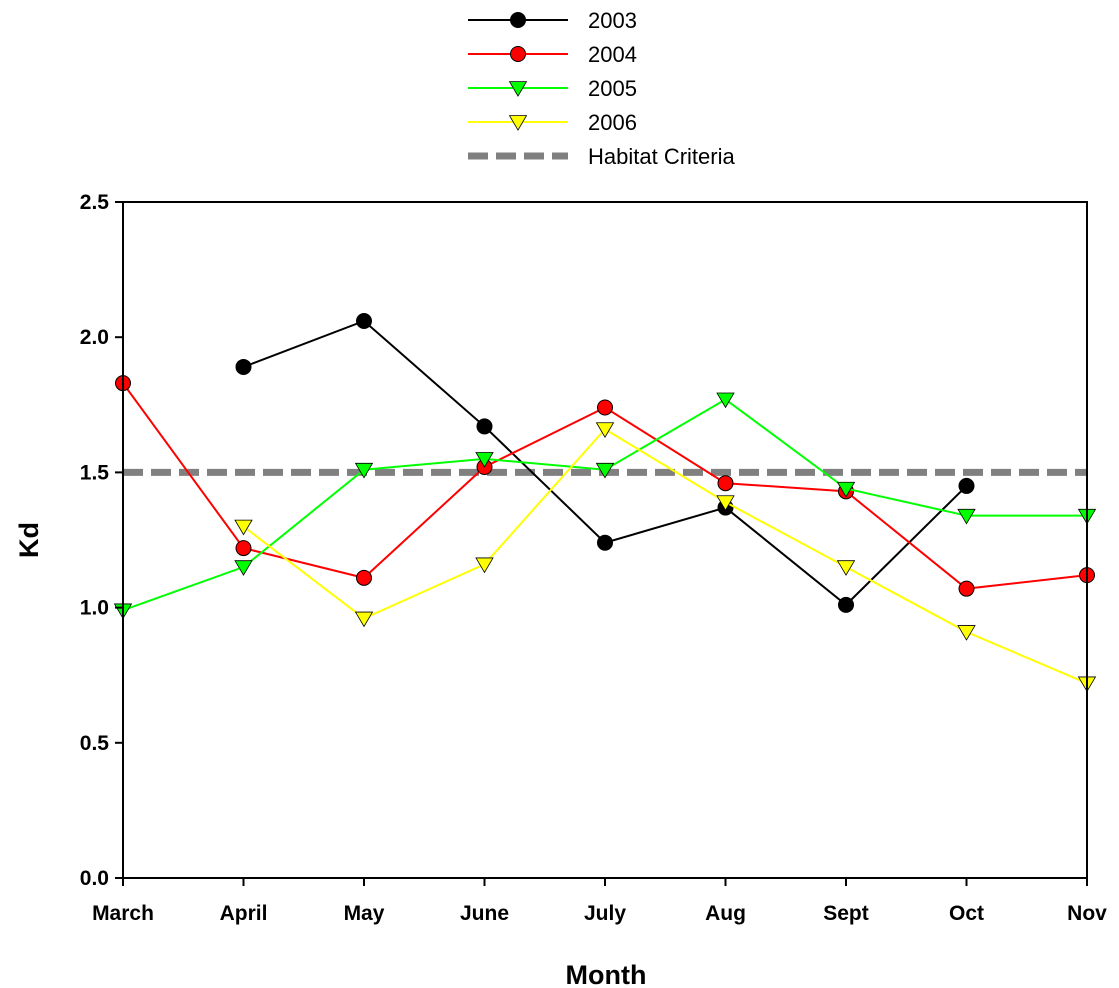 This screenshot has height=988, width=1119. Describe the element at coordinates (605, 470) in the screenshot. I see `data-point-2005-July` at that location.